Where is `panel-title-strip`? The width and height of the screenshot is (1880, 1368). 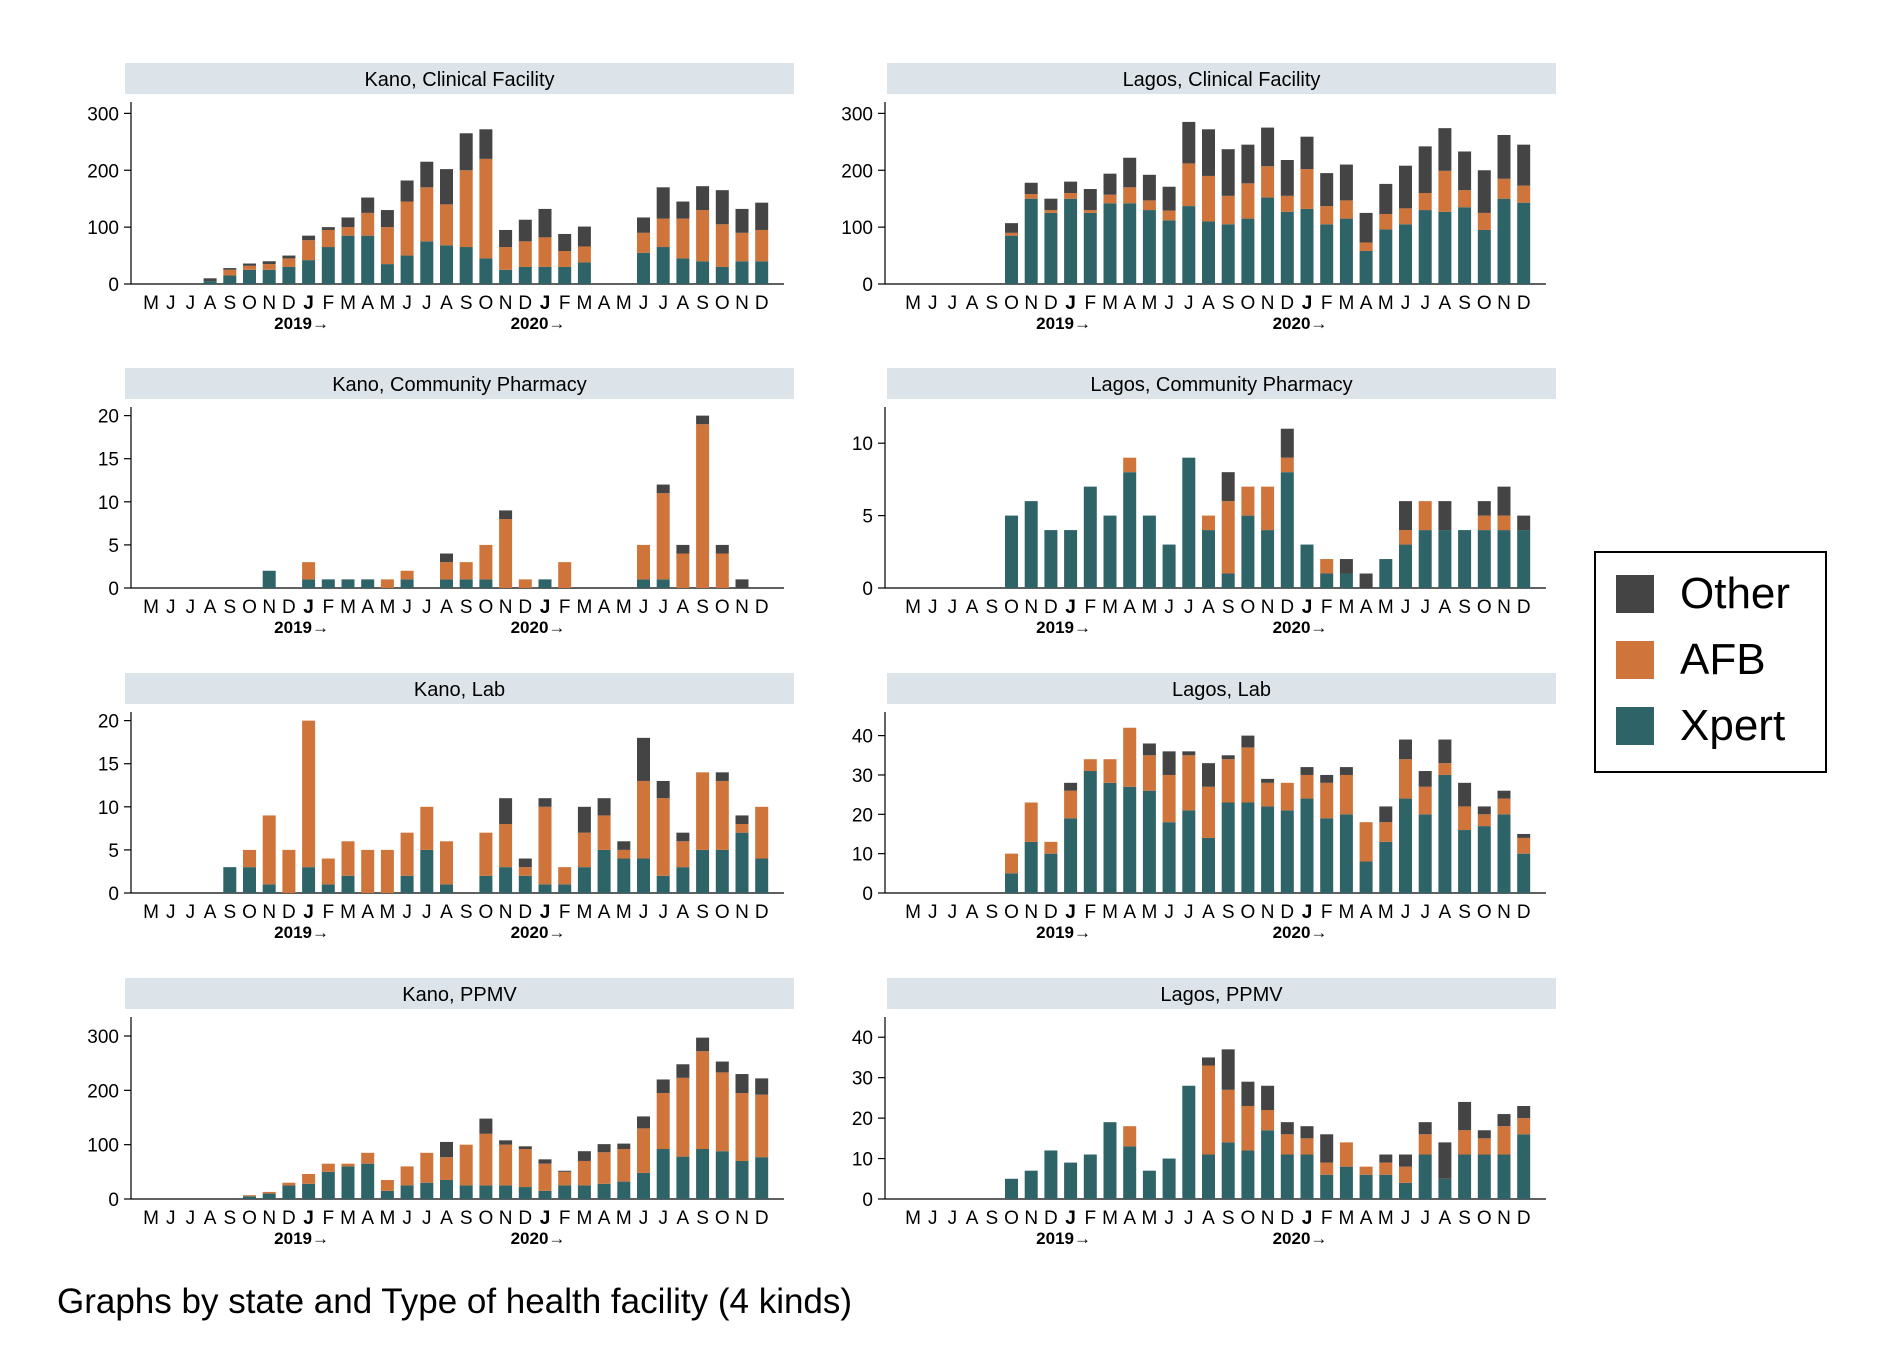 panel-title-strip is located at coordinates (1221, 78).